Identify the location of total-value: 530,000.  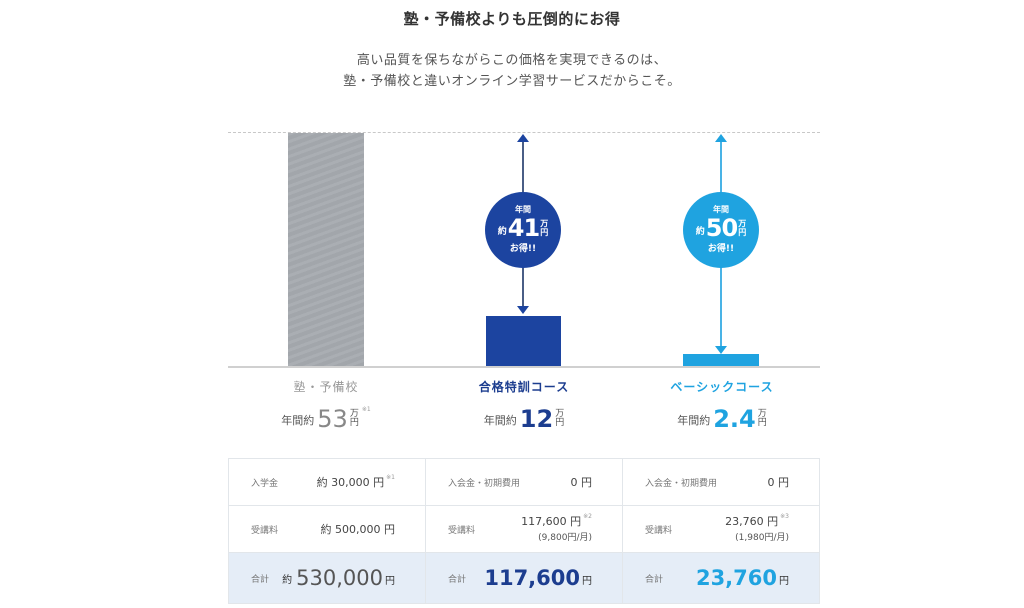
(339, 578).